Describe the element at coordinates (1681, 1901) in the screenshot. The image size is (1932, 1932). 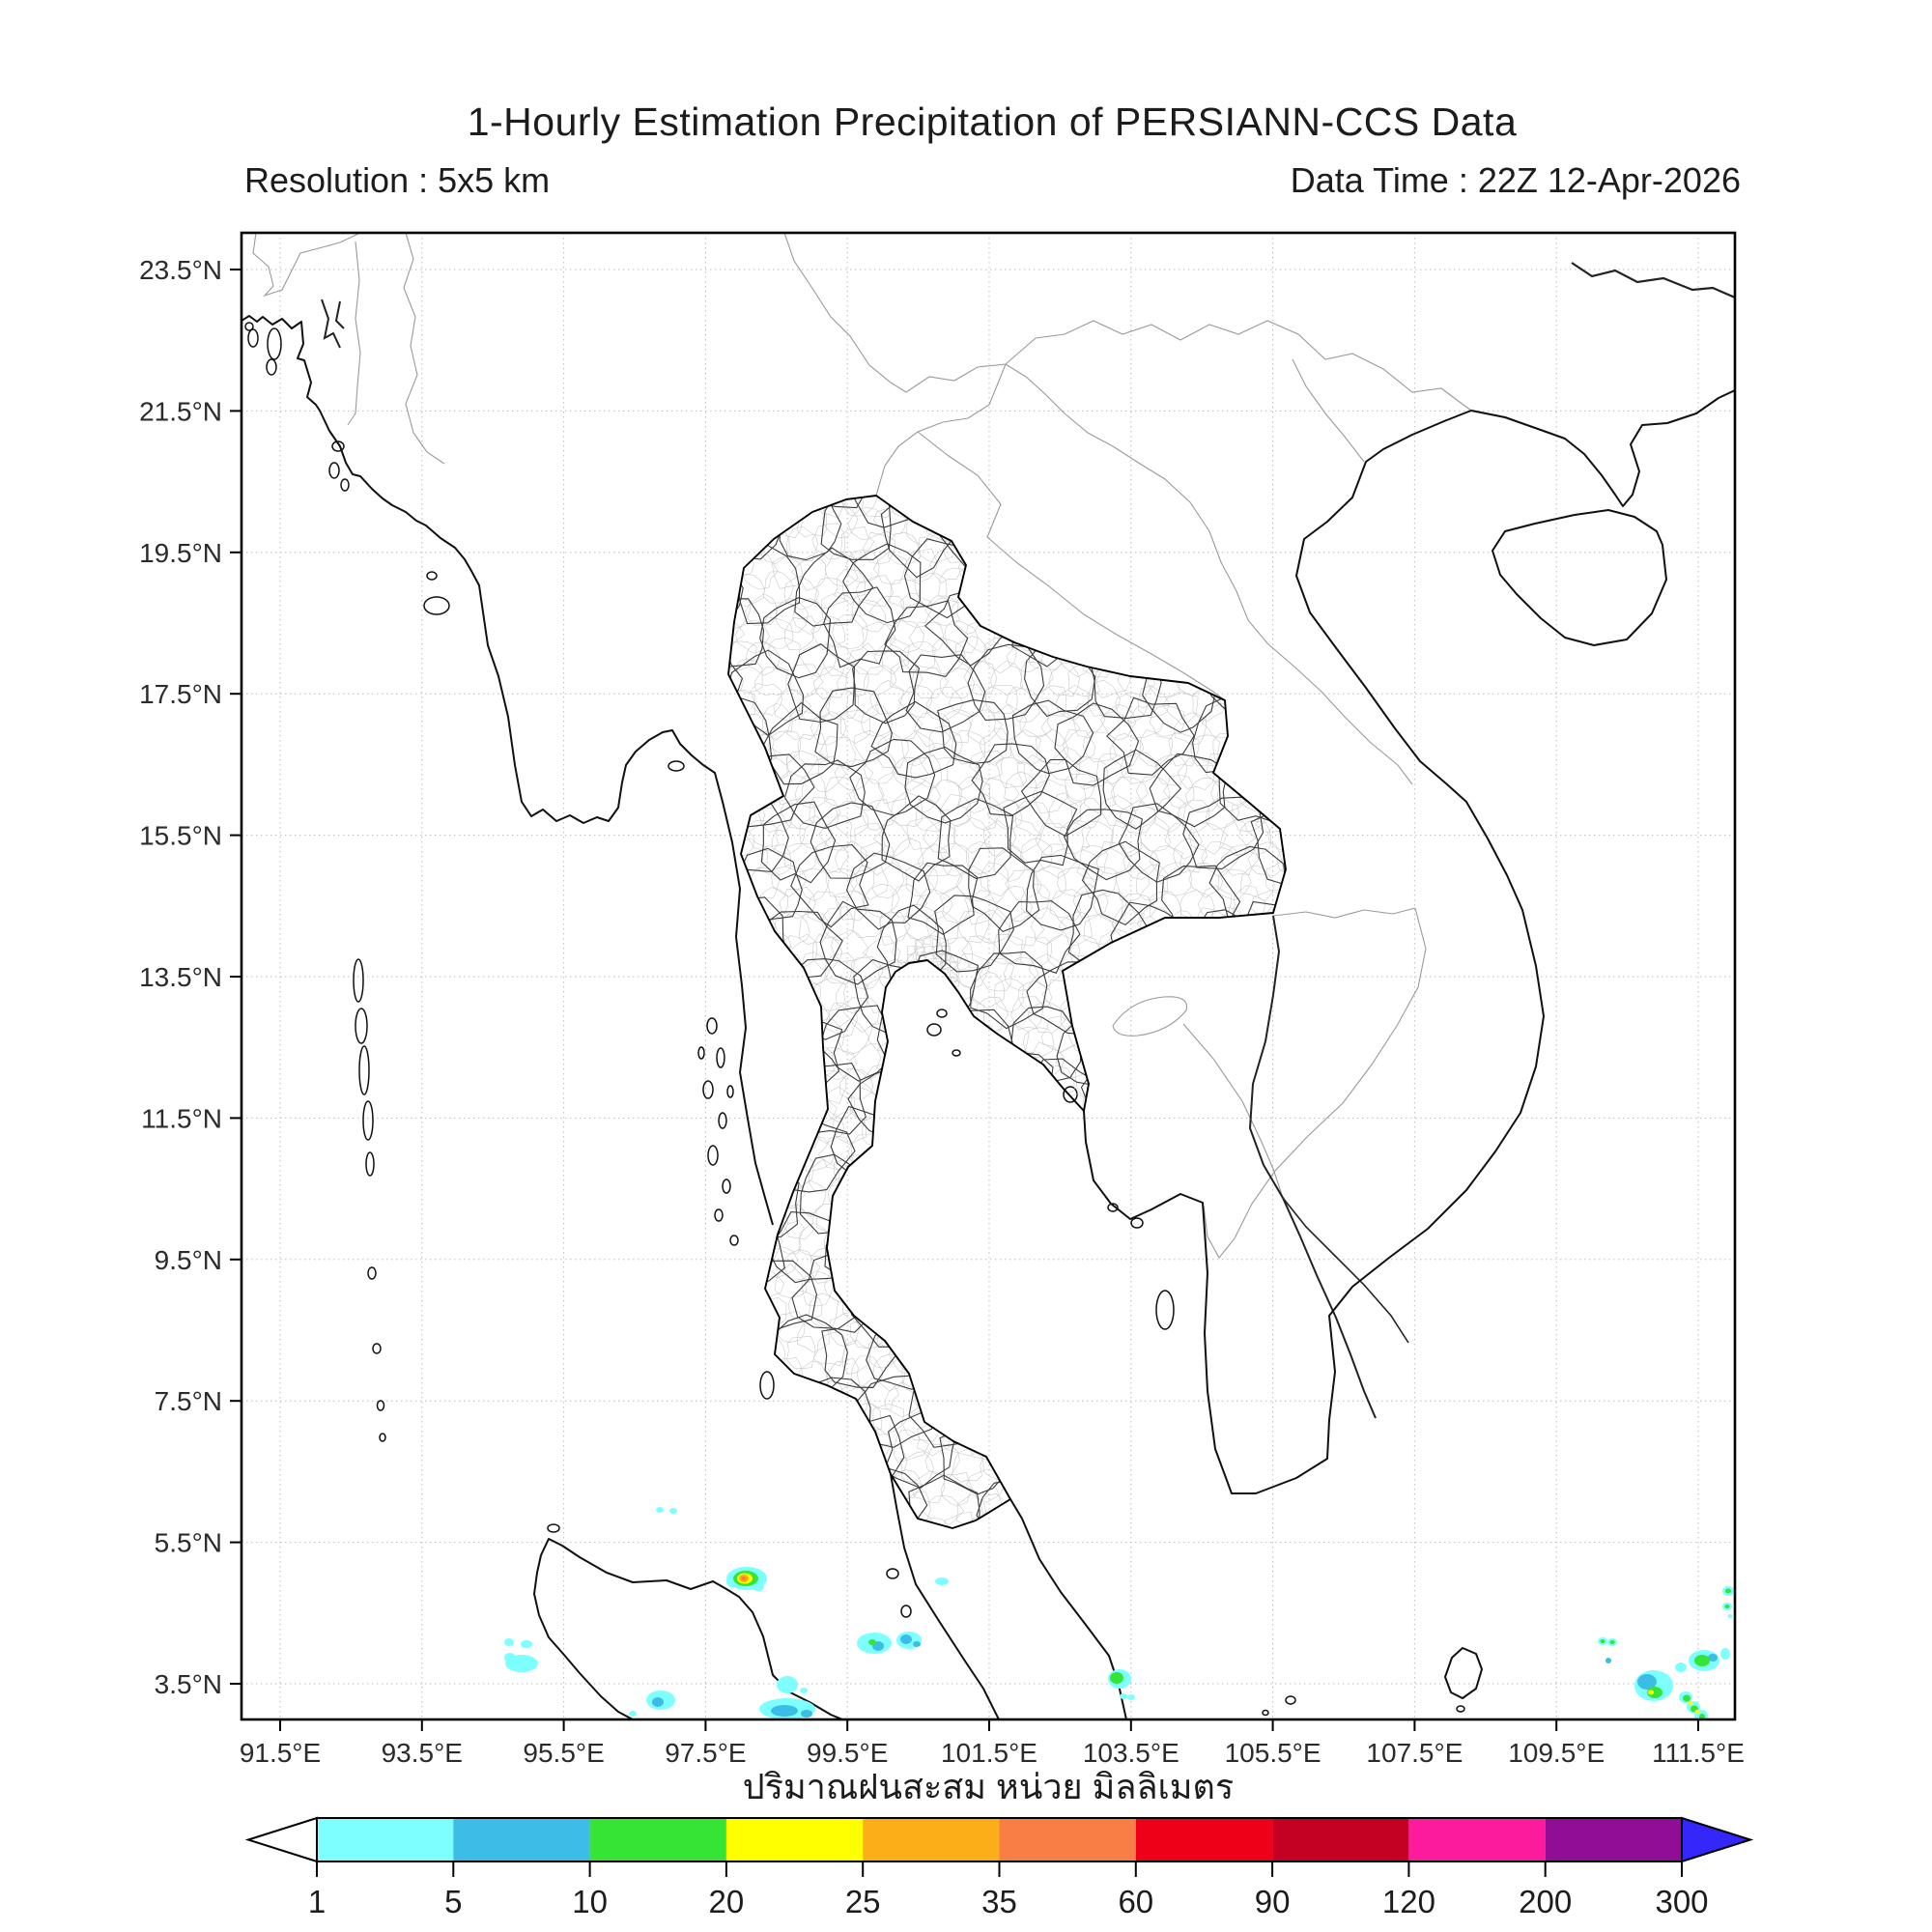
I see `colorbar-tick-label: 300` at that location.